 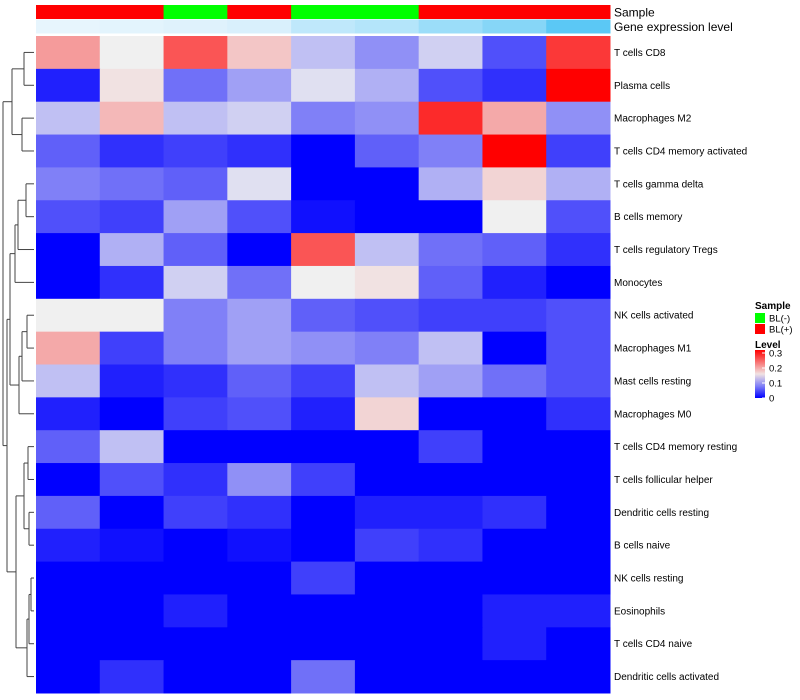 I want to click on row-label: NK cells resting, so click(x=648, y=579).